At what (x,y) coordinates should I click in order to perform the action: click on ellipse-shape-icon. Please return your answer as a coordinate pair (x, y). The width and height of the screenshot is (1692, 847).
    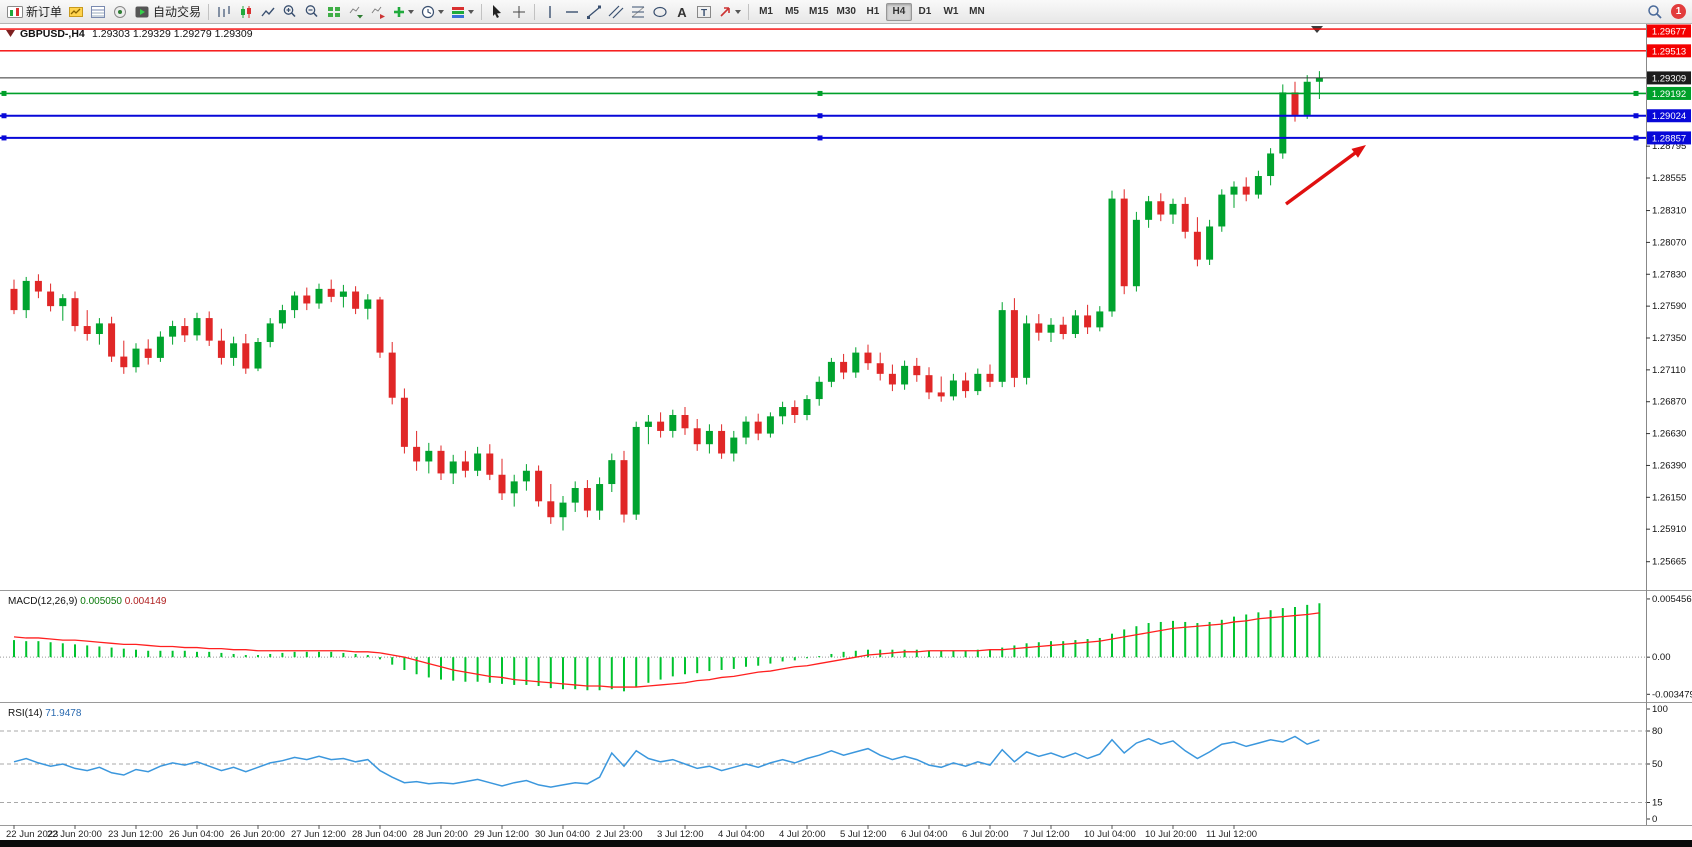
    Looking at the image, I should click on (660, 11).